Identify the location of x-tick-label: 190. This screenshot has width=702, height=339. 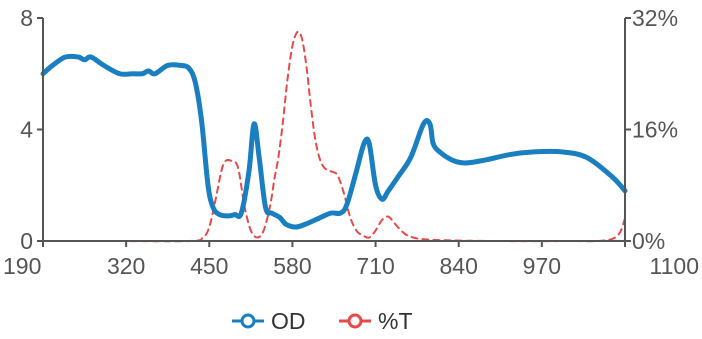
(22, 266).